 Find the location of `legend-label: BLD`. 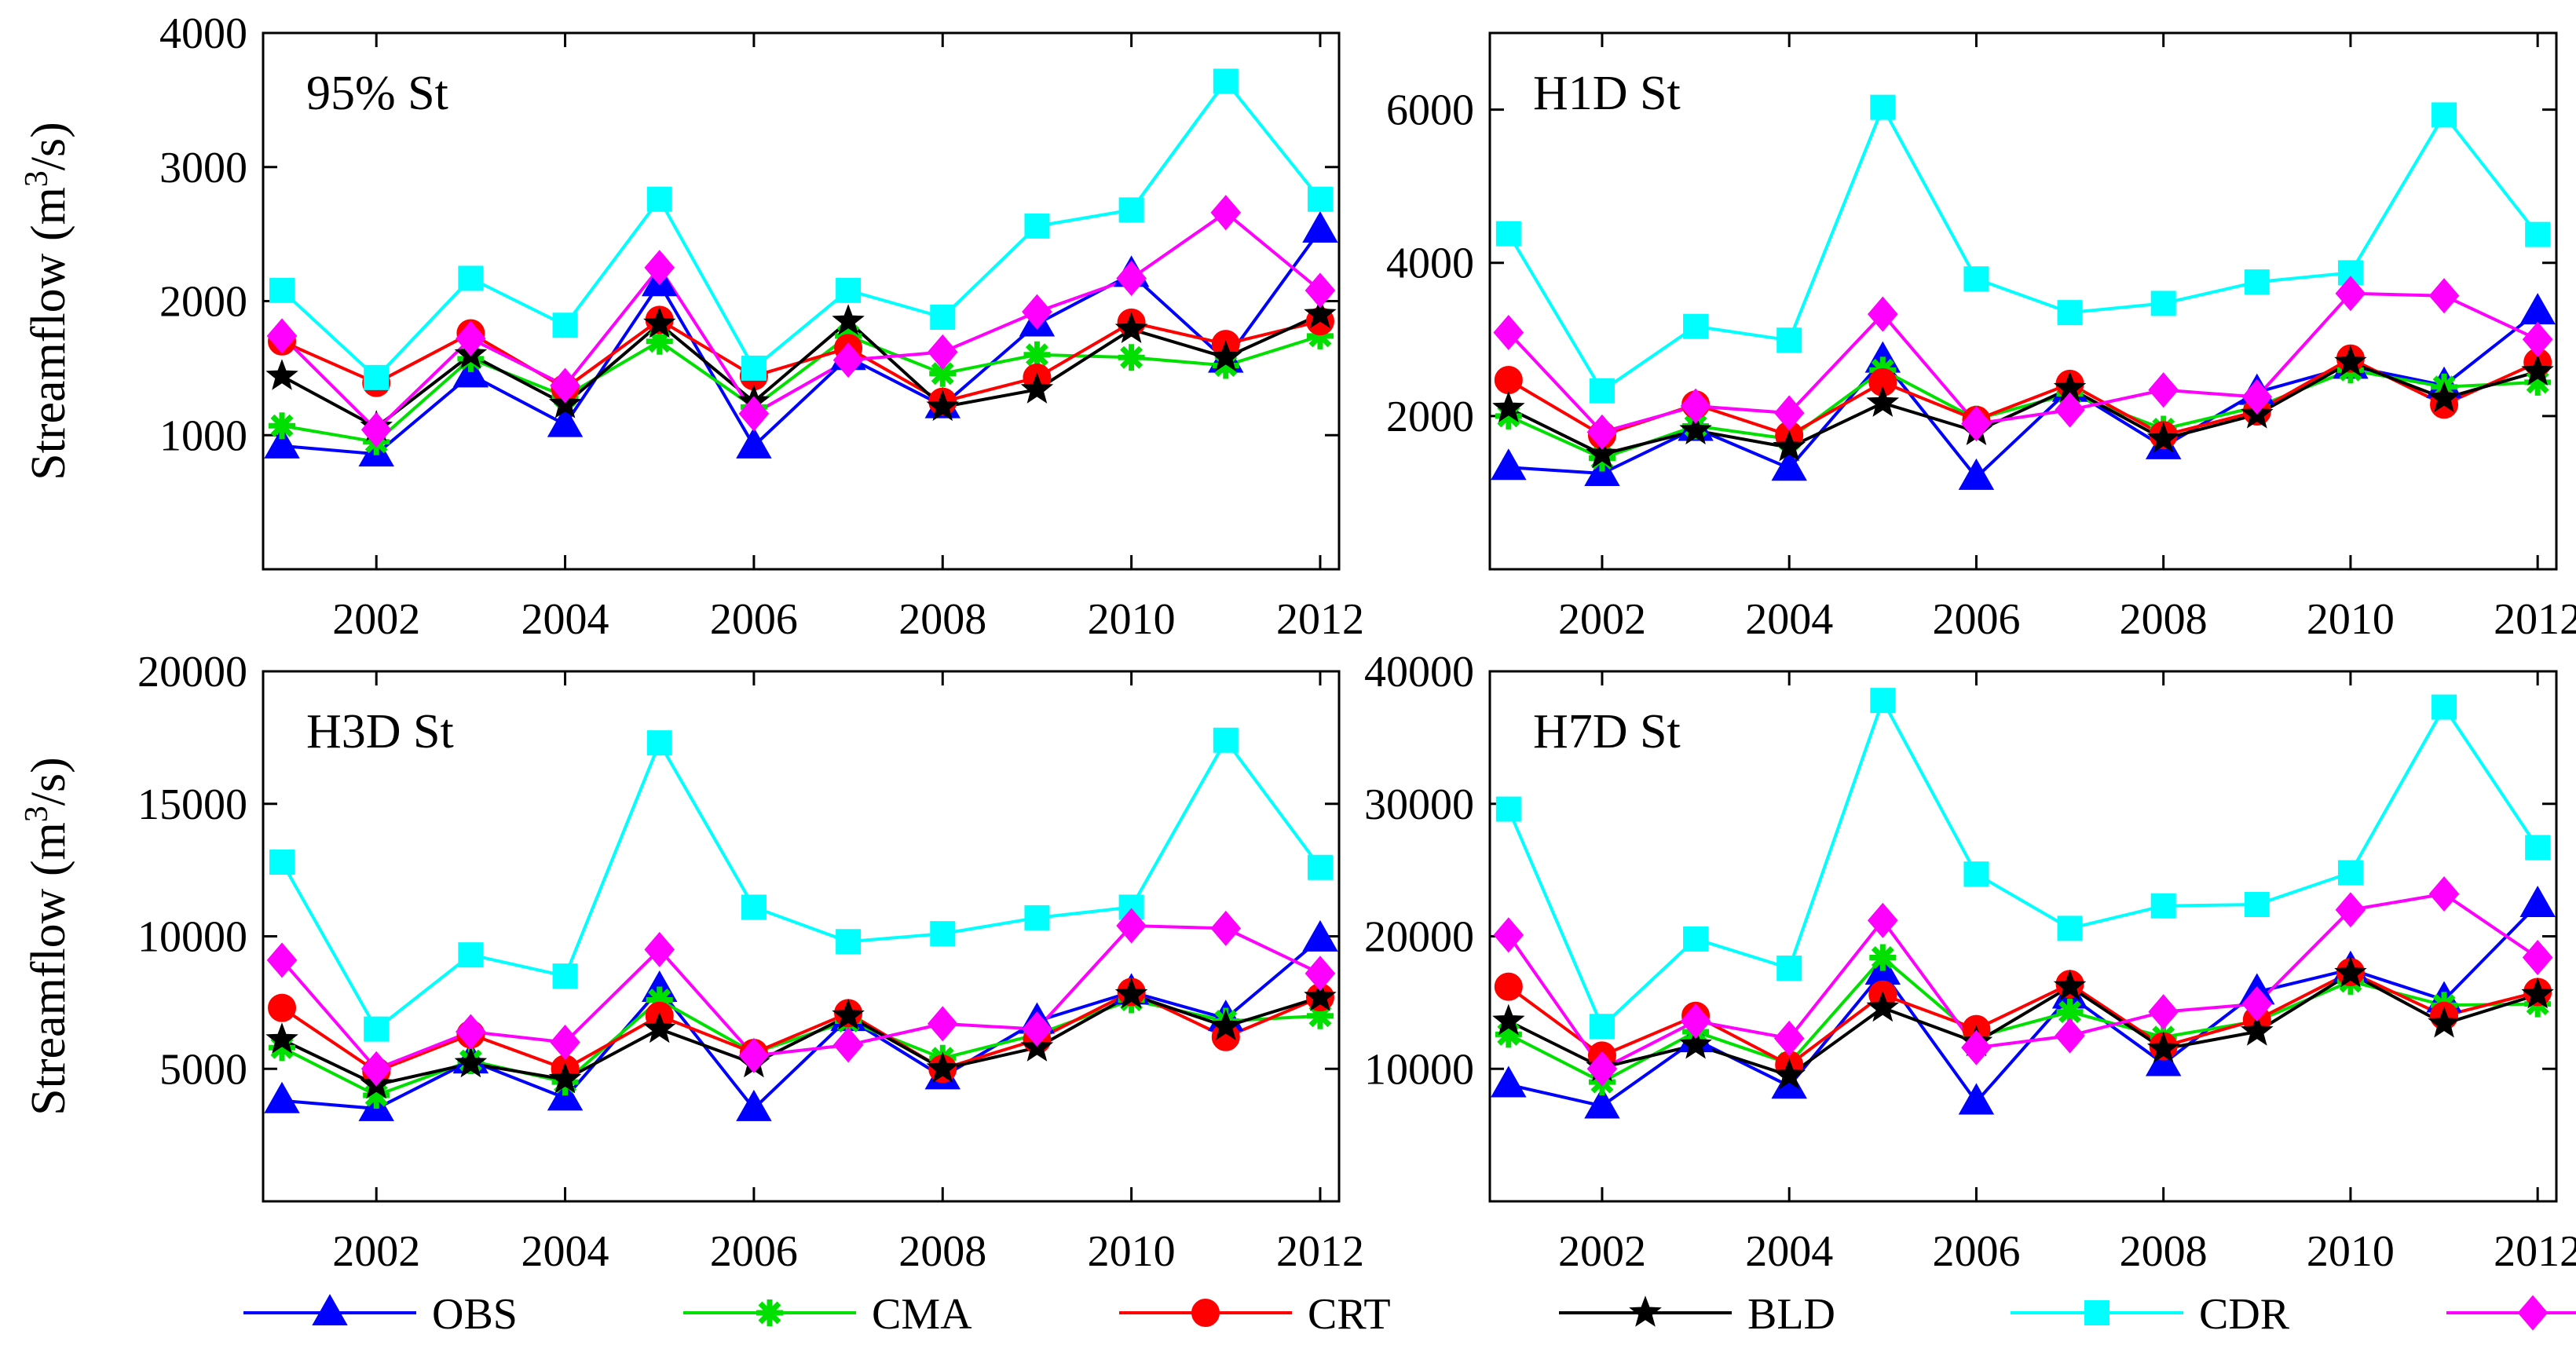

legend-label: BLD is located at coordinates (1791, 1314).